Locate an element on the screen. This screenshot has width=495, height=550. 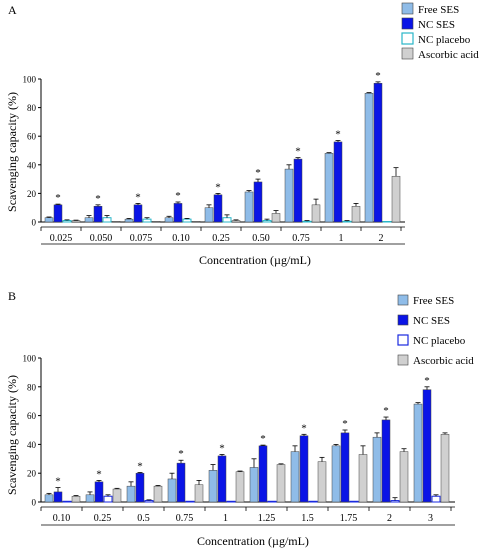
panel-b-legend-label: NC SES is located at coordinates (431, 321).